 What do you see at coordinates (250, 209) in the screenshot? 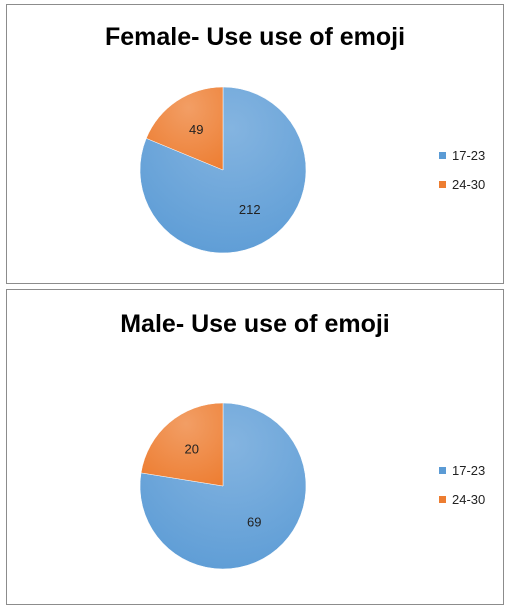
I see `pie-data-label: 212` at bounding box center [250, 209].